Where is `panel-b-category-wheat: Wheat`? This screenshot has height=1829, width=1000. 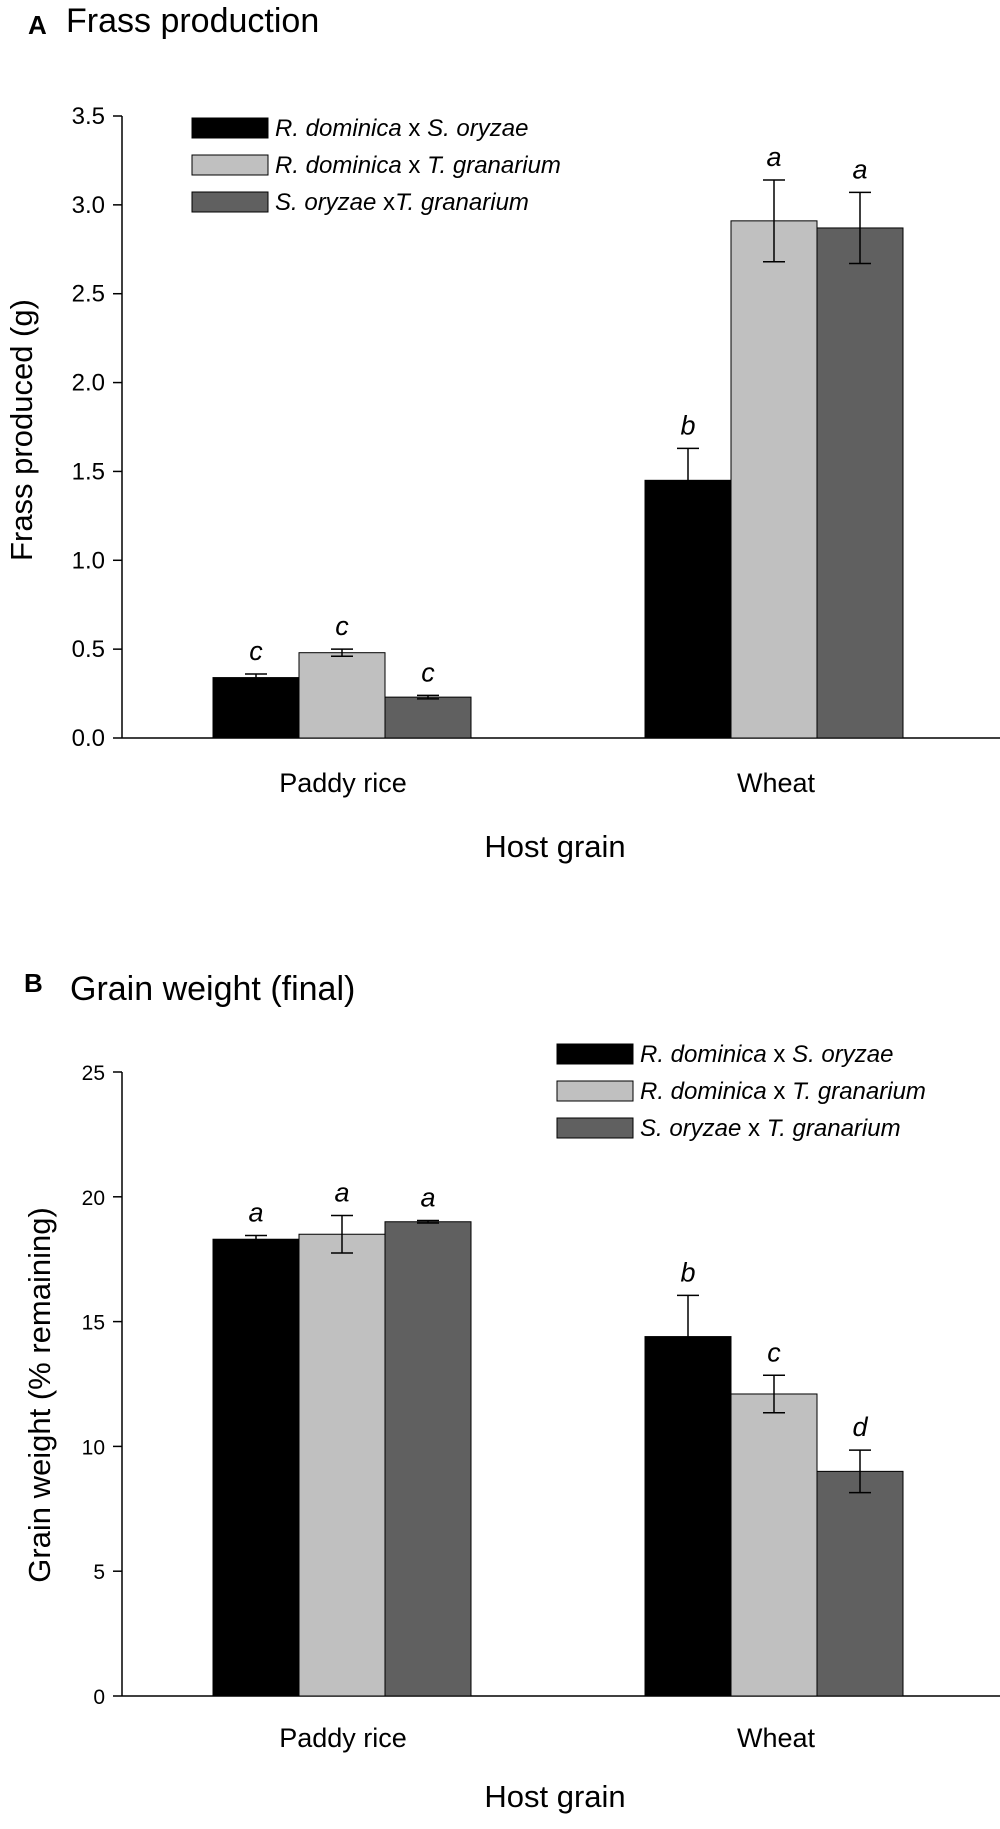 panel-b-category-wheat: Wheat is located at coordinates (776, 1738).